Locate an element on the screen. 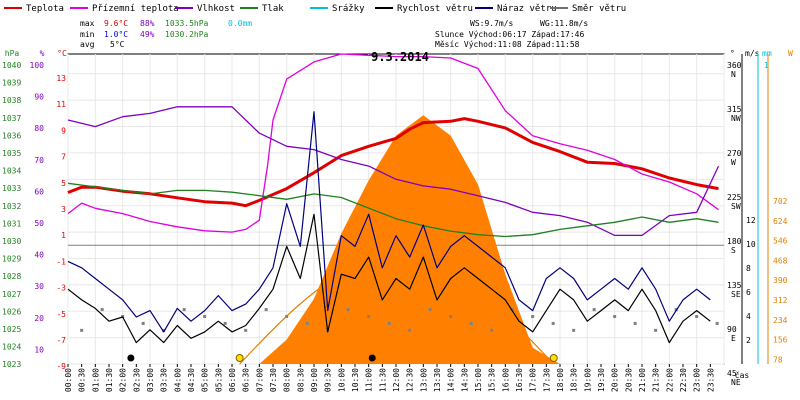 The image size is (800, 400). hpa-tick-label: 1034 is located at coordinates (11, 171).